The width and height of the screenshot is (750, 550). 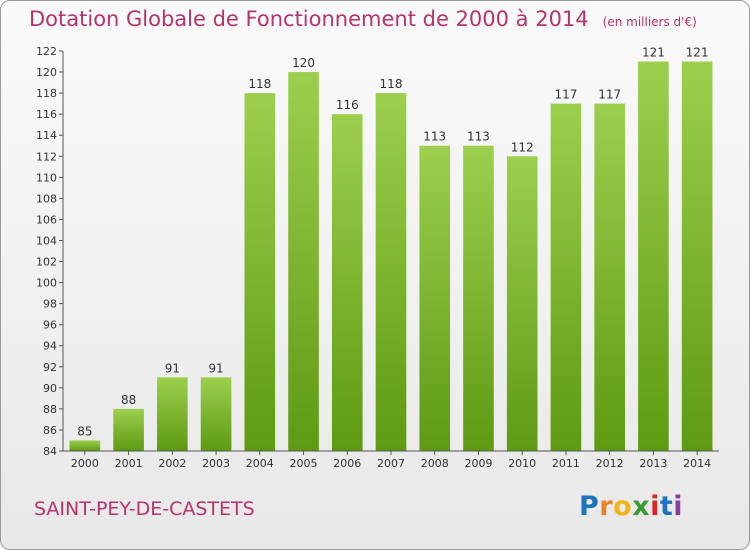 I want to click on x-tick-label: 2005, so click(x=304, y=463).